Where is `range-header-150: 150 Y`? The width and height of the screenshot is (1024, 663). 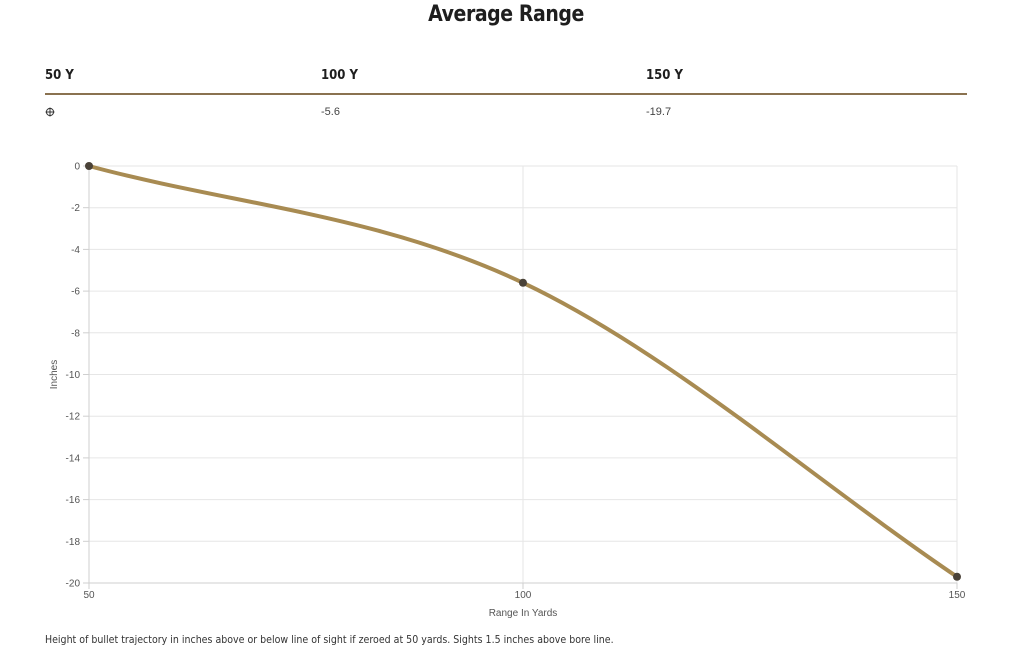
range-header-150: 150 Y is located at coordinates (664, 75).